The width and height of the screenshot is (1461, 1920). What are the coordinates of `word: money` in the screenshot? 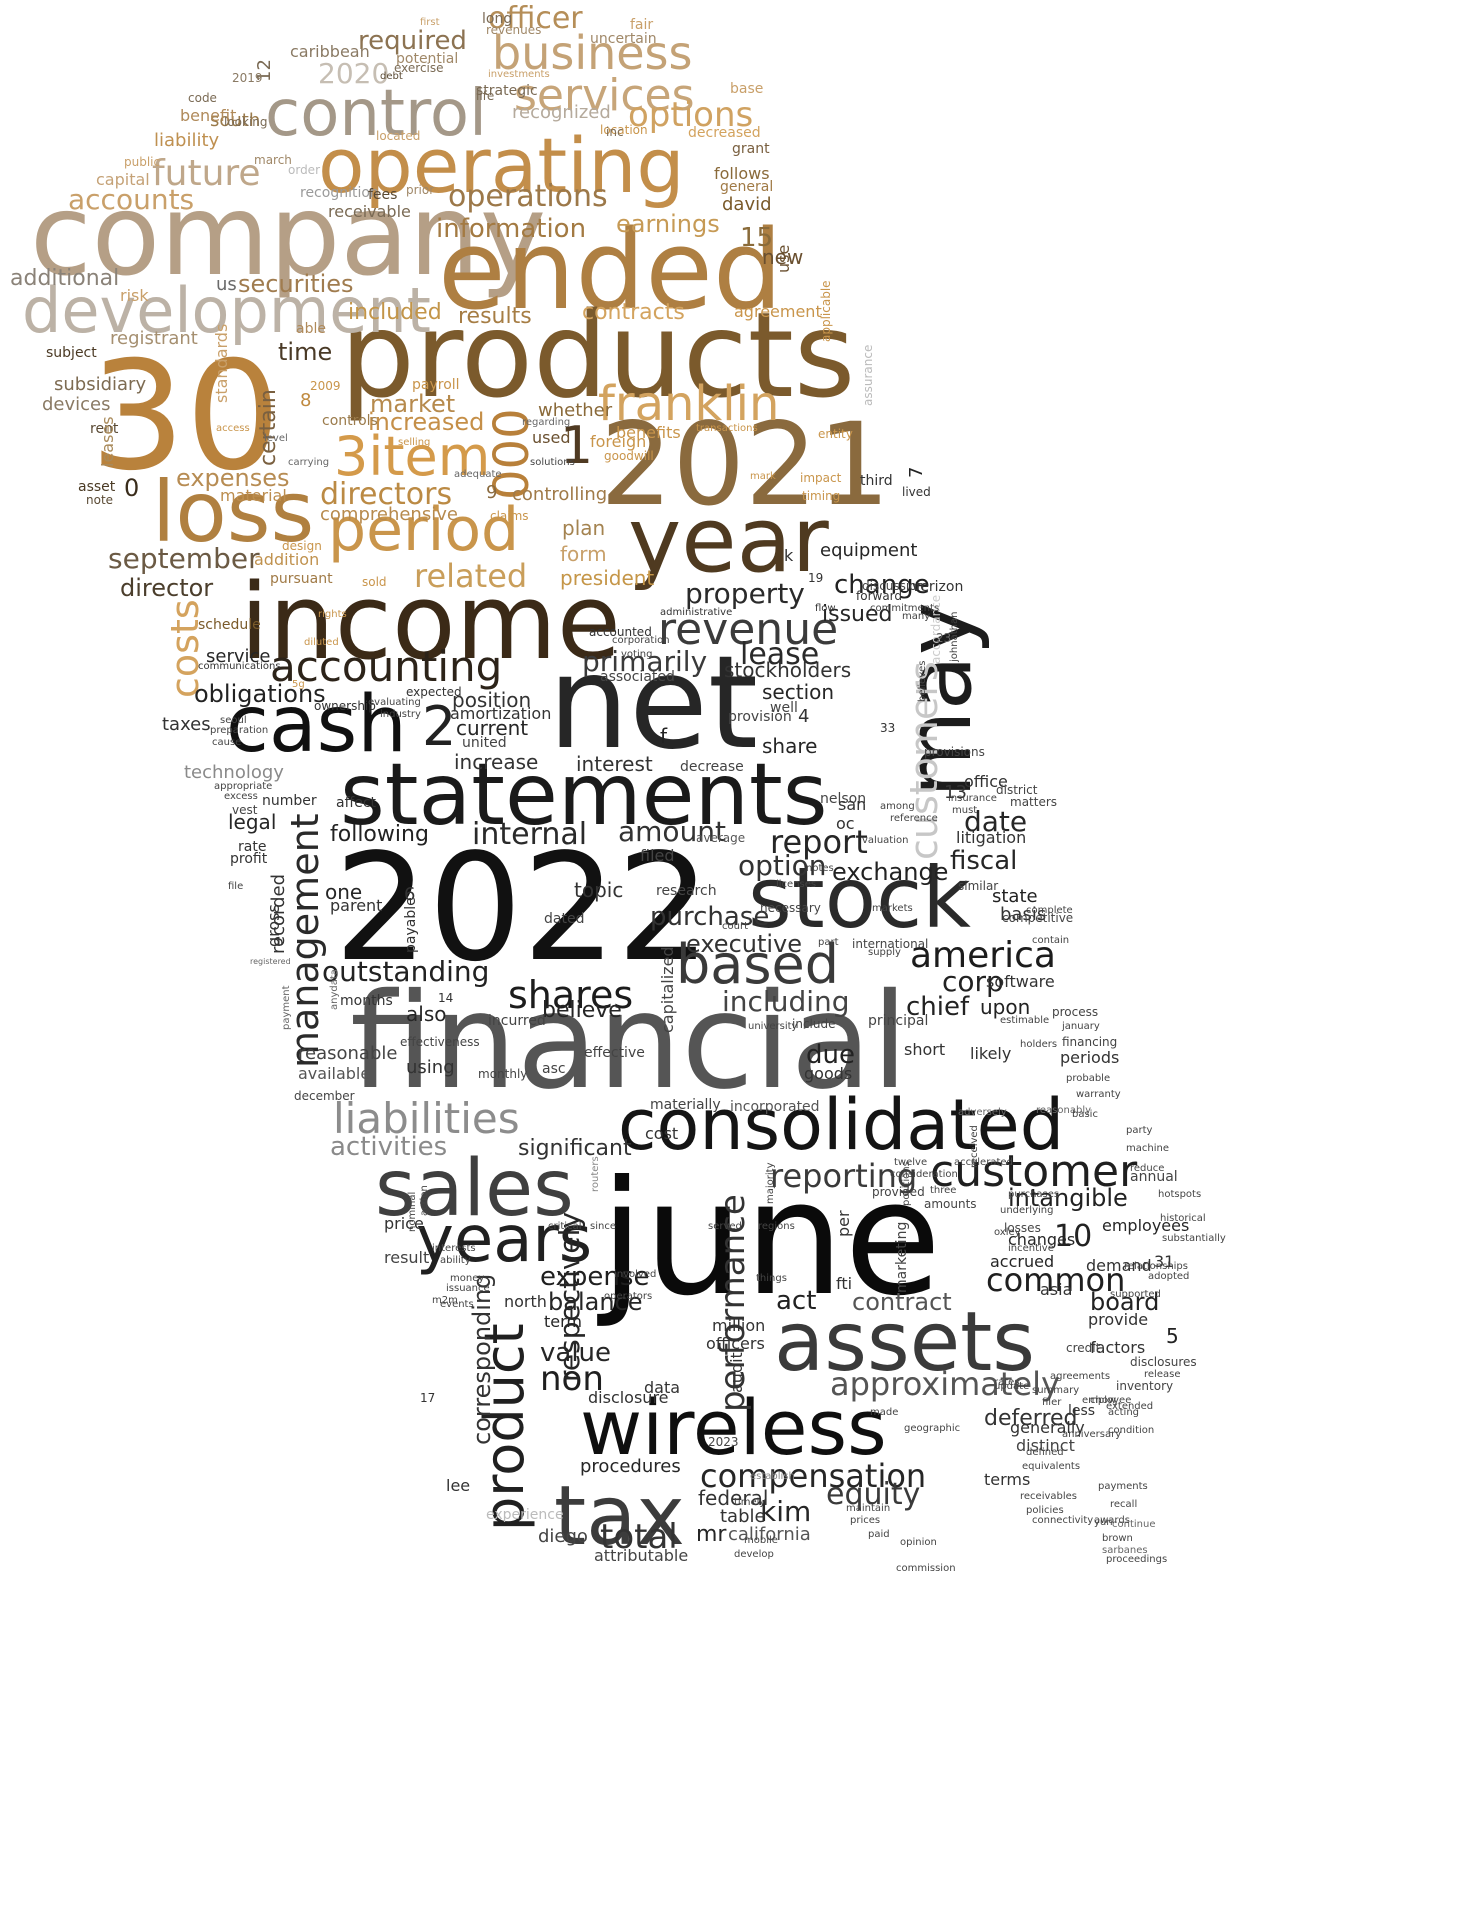 It's located at (467, 1278).